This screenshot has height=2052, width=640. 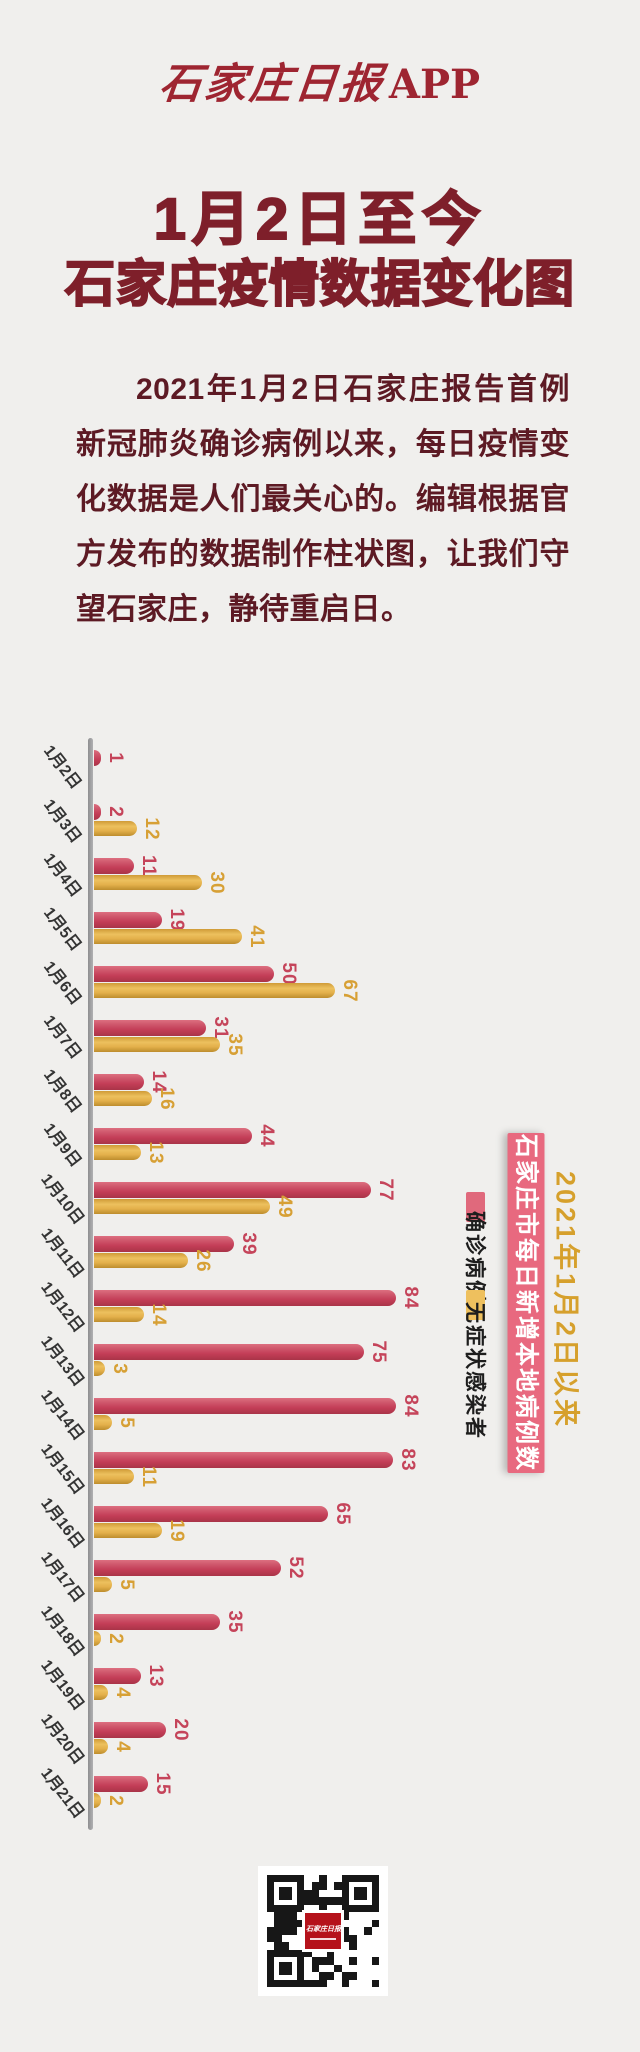 What do you see at coordinates (385, 1190) in the screenshot?
I see `value-label-confirmed-8: 77` at bounding box center [385, 1190].